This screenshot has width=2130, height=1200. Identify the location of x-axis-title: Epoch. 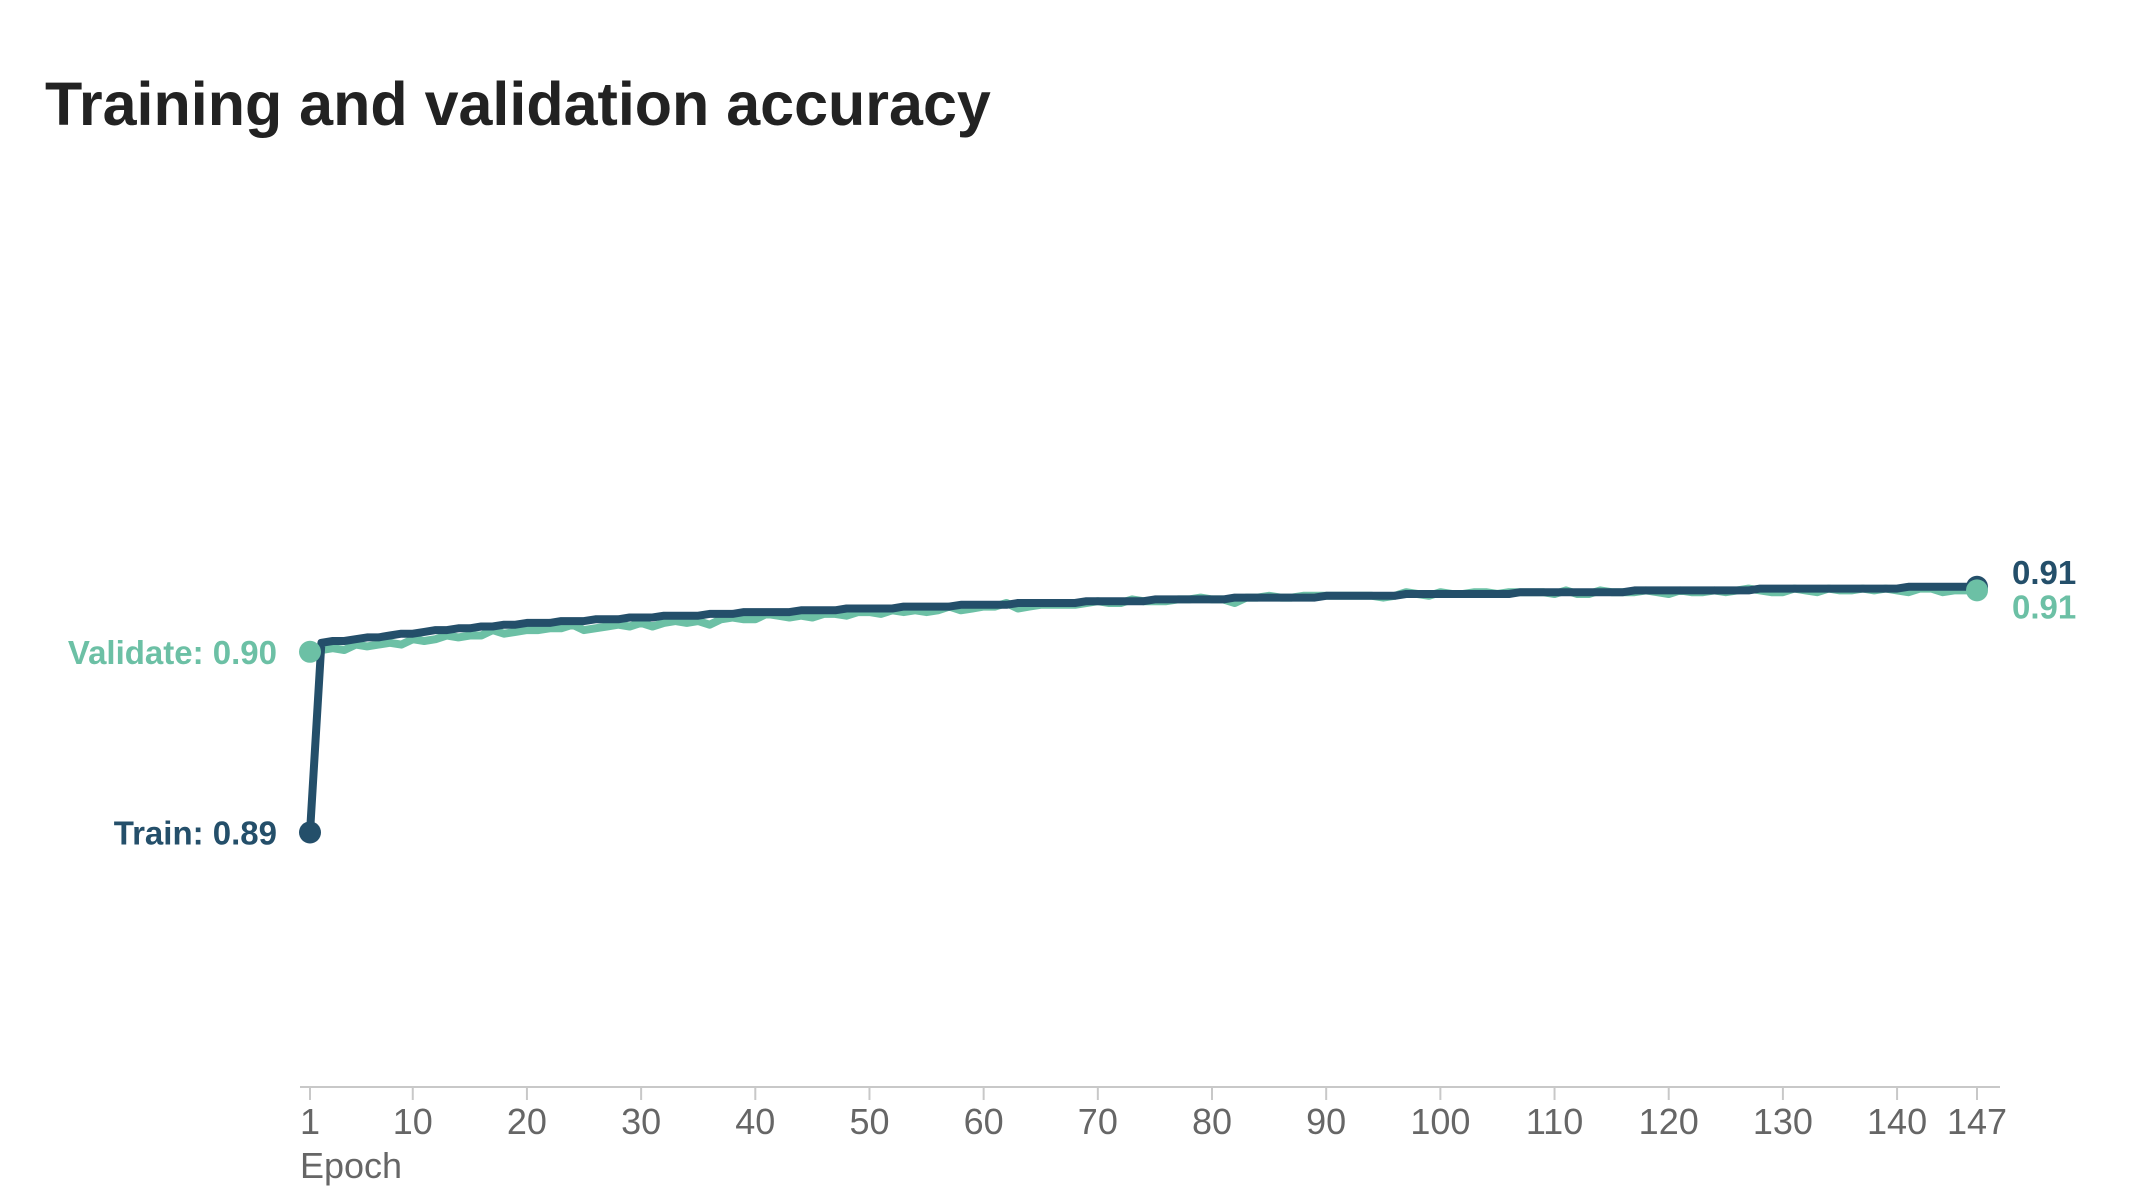
(351, 1165).